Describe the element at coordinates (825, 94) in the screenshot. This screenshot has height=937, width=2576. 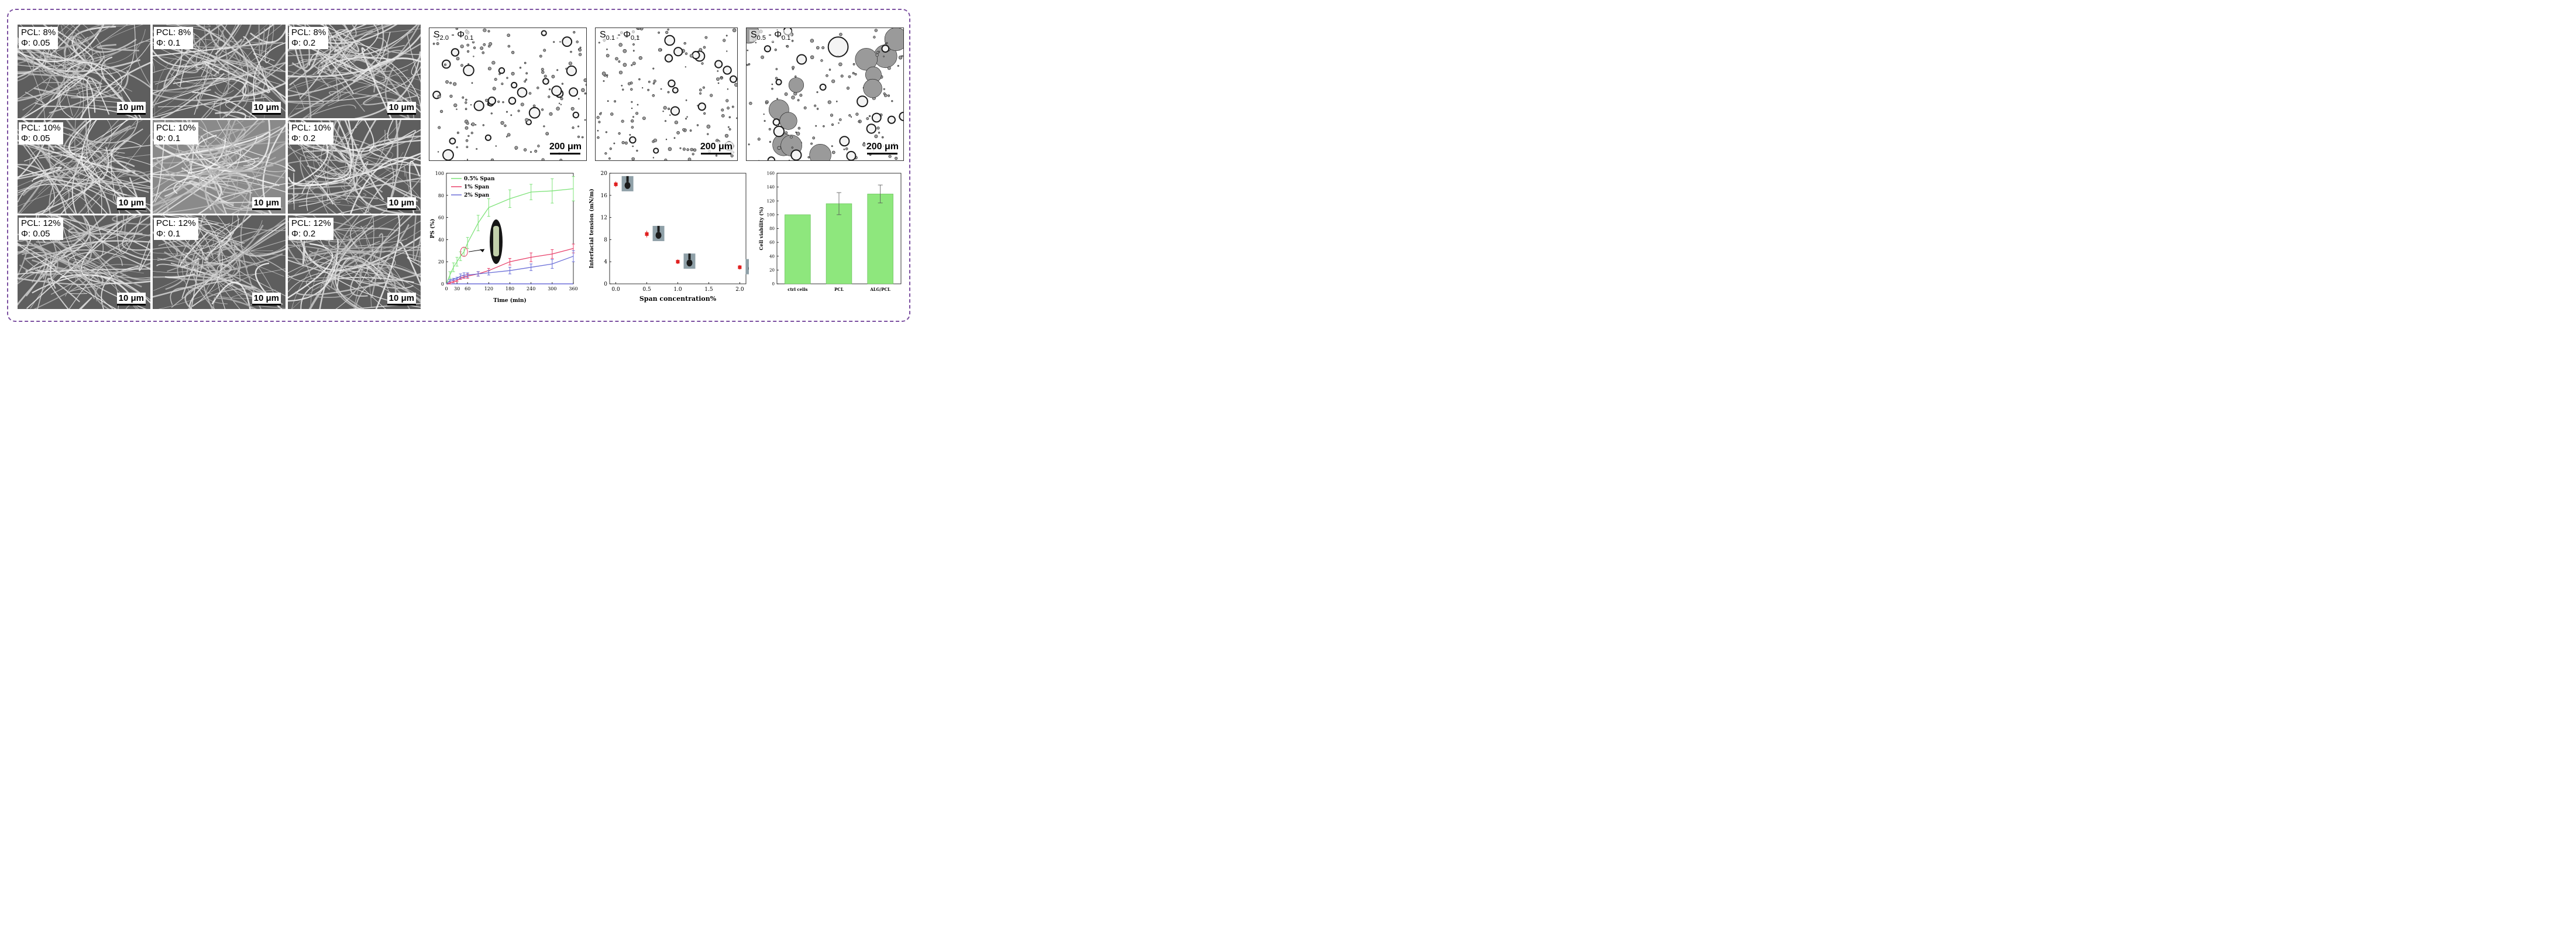
I see `micrograph-s05-phi01: S0.5 - Φ0.1 200 μm` at that location.